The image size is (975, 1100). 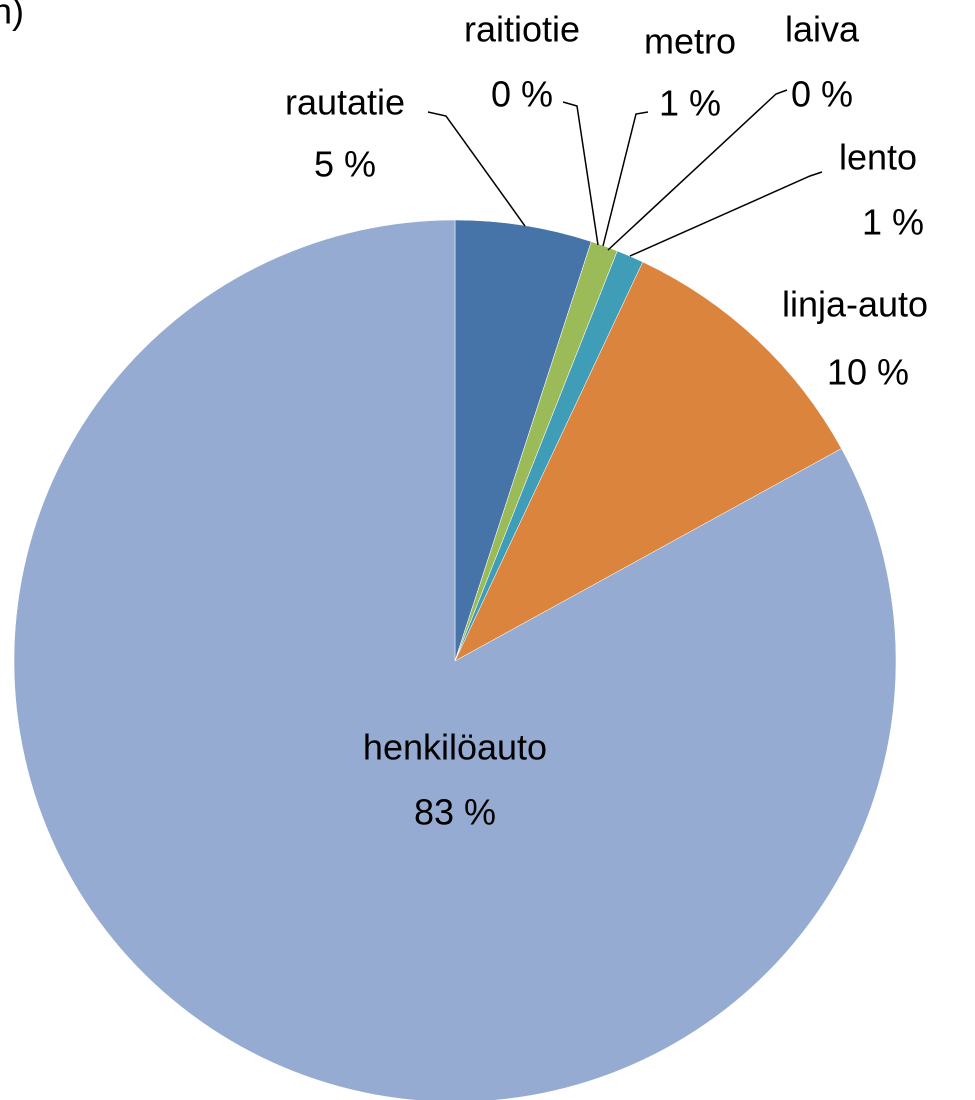 What do you see at coordinates (855, 304) in the screenshot?
I see `slice-label: linja-auto` at bounding box center [855, 304].